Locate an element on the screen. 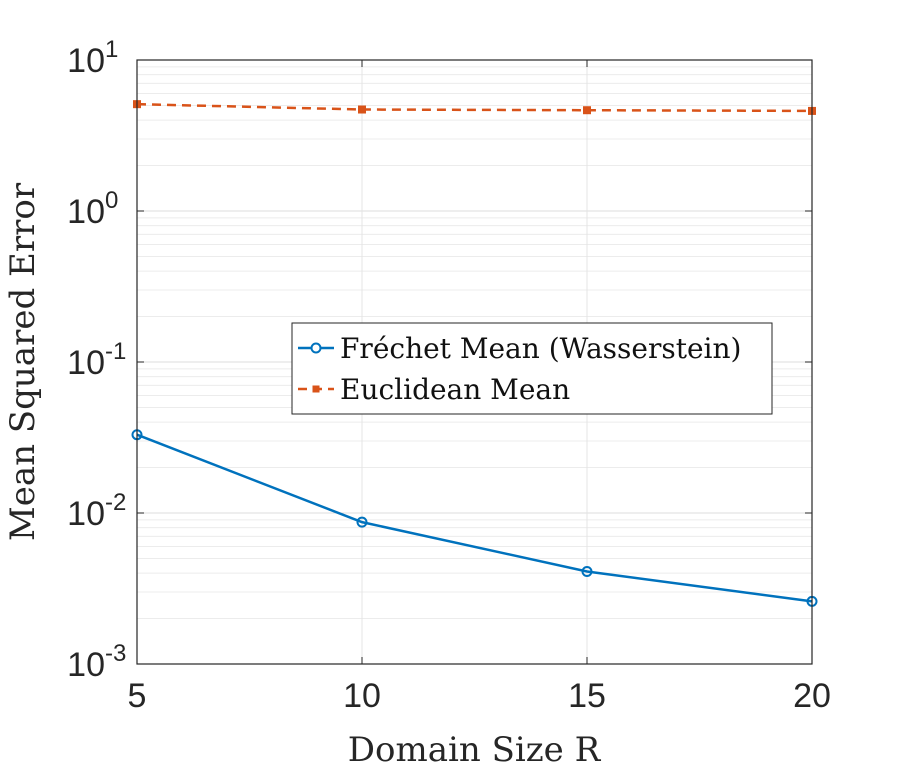  legend-box is located at coordinates (532, 368).